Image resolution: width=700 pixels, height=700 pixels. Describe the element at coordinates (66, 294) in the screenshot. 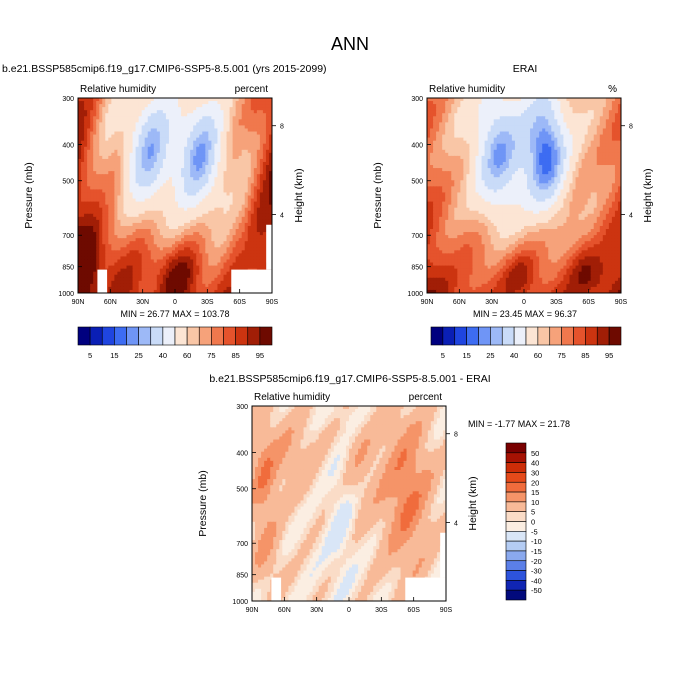

I see `y-tick-label: 1000` at that location.